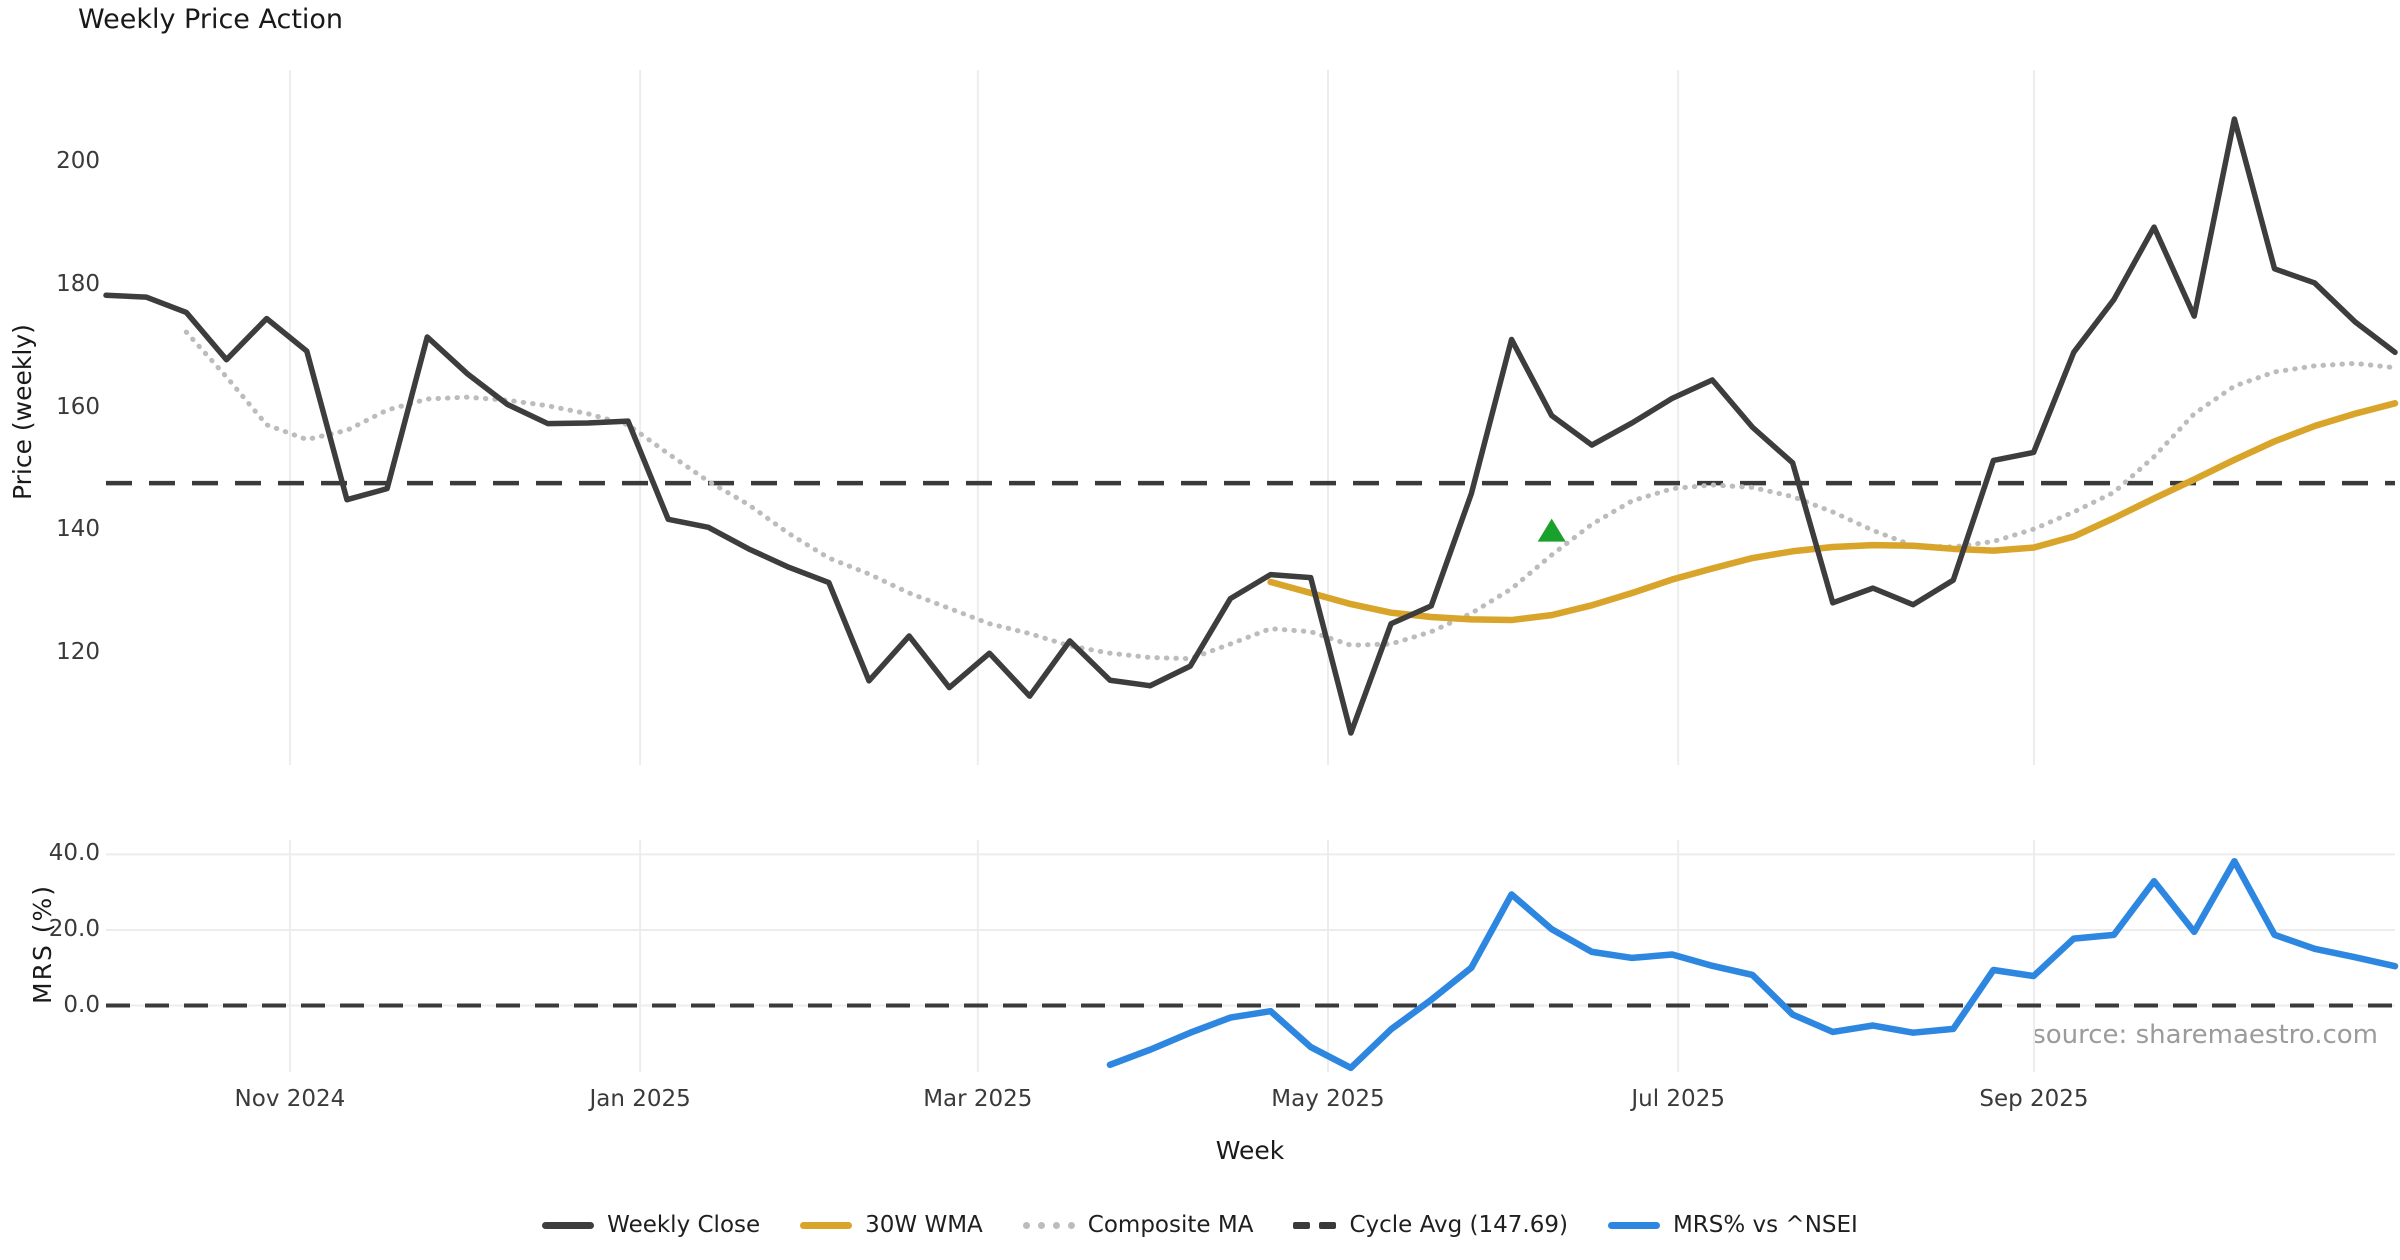 This screenshot has width=2400, height=1260. I want to click on legend-item-30w-wma: 30W WMA, so click(891, 1225).